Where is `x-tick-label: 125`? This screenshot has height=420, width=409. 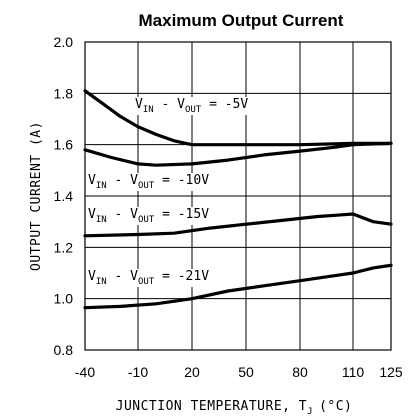
x-tick-label: 125 is located at coordinates (391, 372).